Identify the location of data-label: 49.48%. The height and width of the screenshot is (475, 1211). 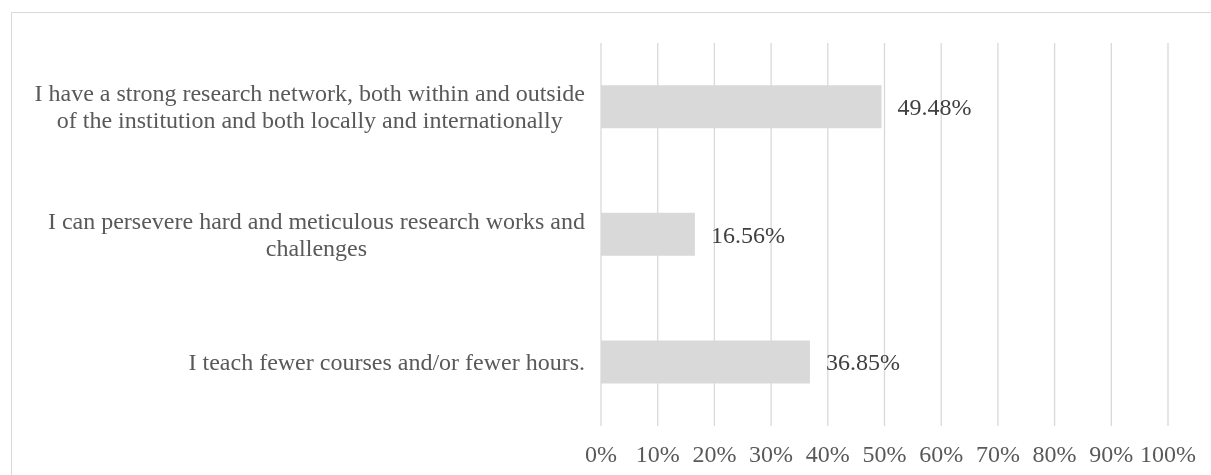
(934, 107).